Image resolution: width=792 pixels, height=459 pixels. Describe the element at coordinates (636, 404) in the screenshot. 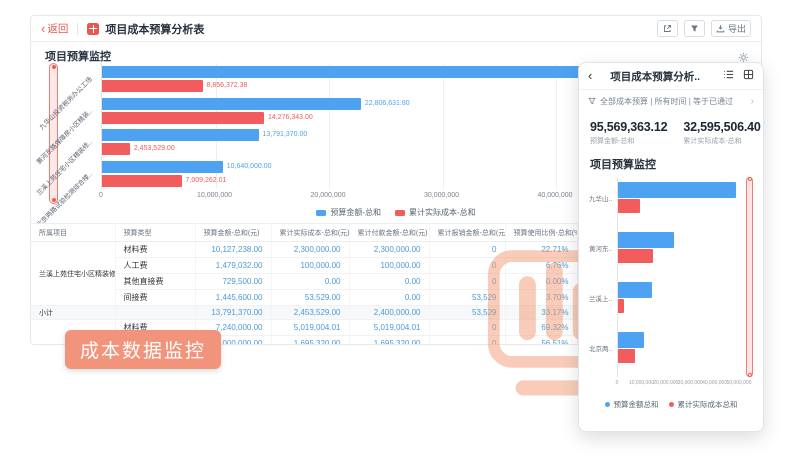

I see `legend-label: 预算金额总和` at that location.